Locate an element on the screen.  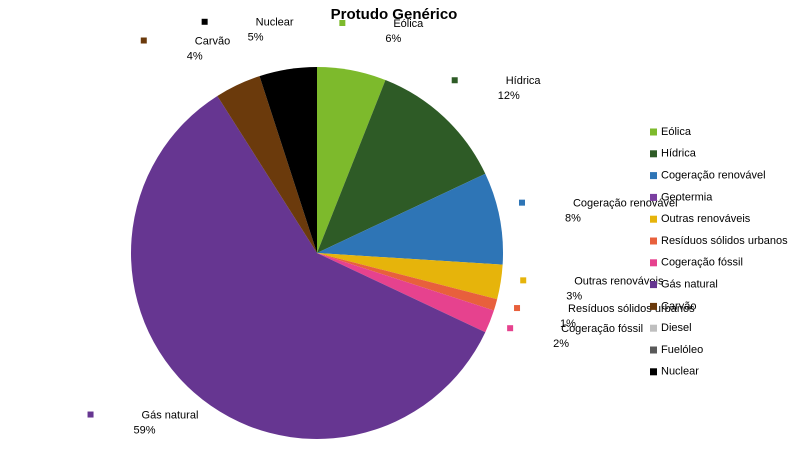
data-label: 6% is located at coordinates (393, 39).